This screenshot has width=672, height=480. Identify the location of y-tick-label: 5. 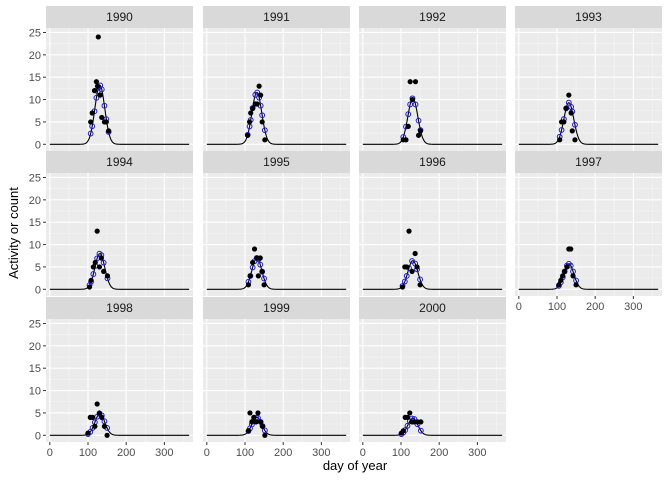
(38, 414).